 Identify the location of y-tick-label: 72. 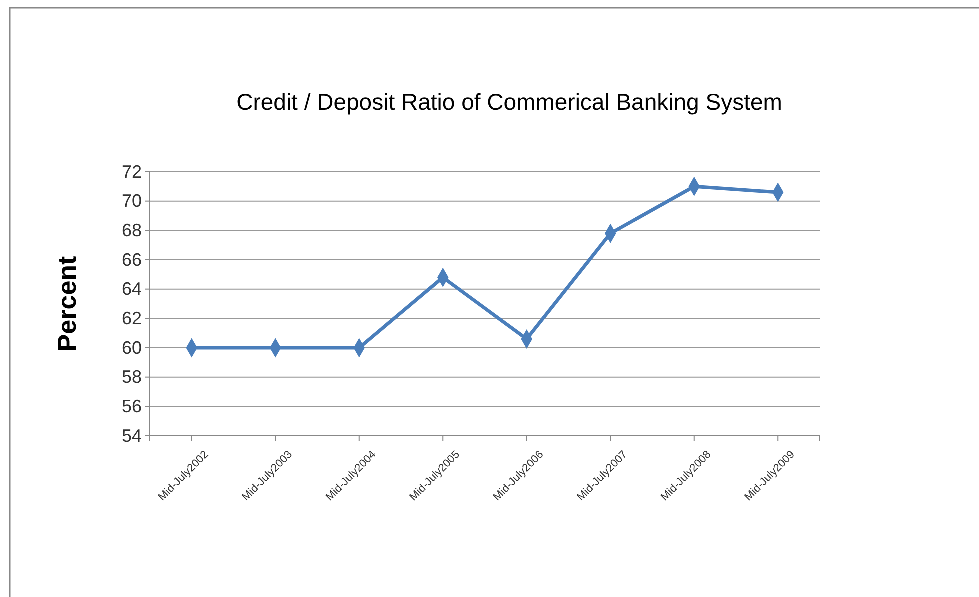
(132, 172).